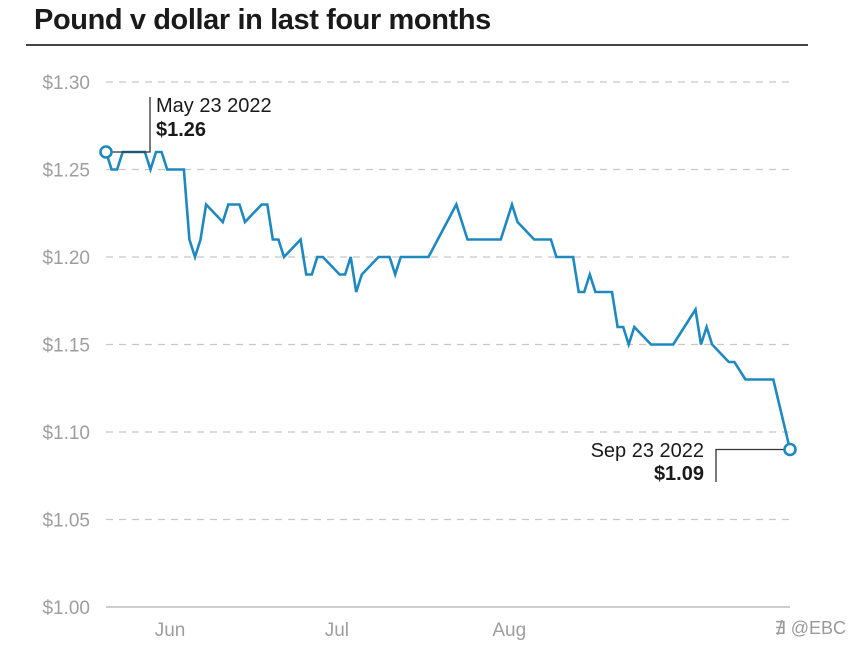  I want to click on end-point-marker, so click(790, 449).